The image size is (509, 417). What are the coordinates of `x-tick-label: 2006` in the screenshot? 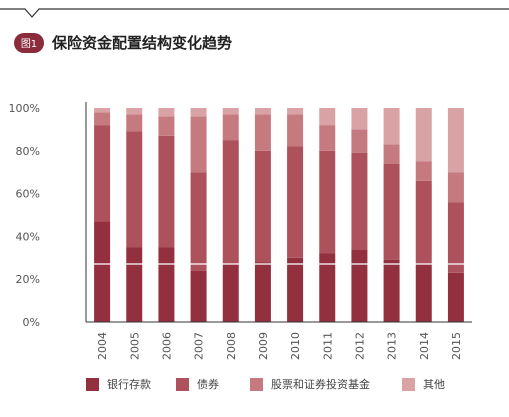 It's located at (166, 346).